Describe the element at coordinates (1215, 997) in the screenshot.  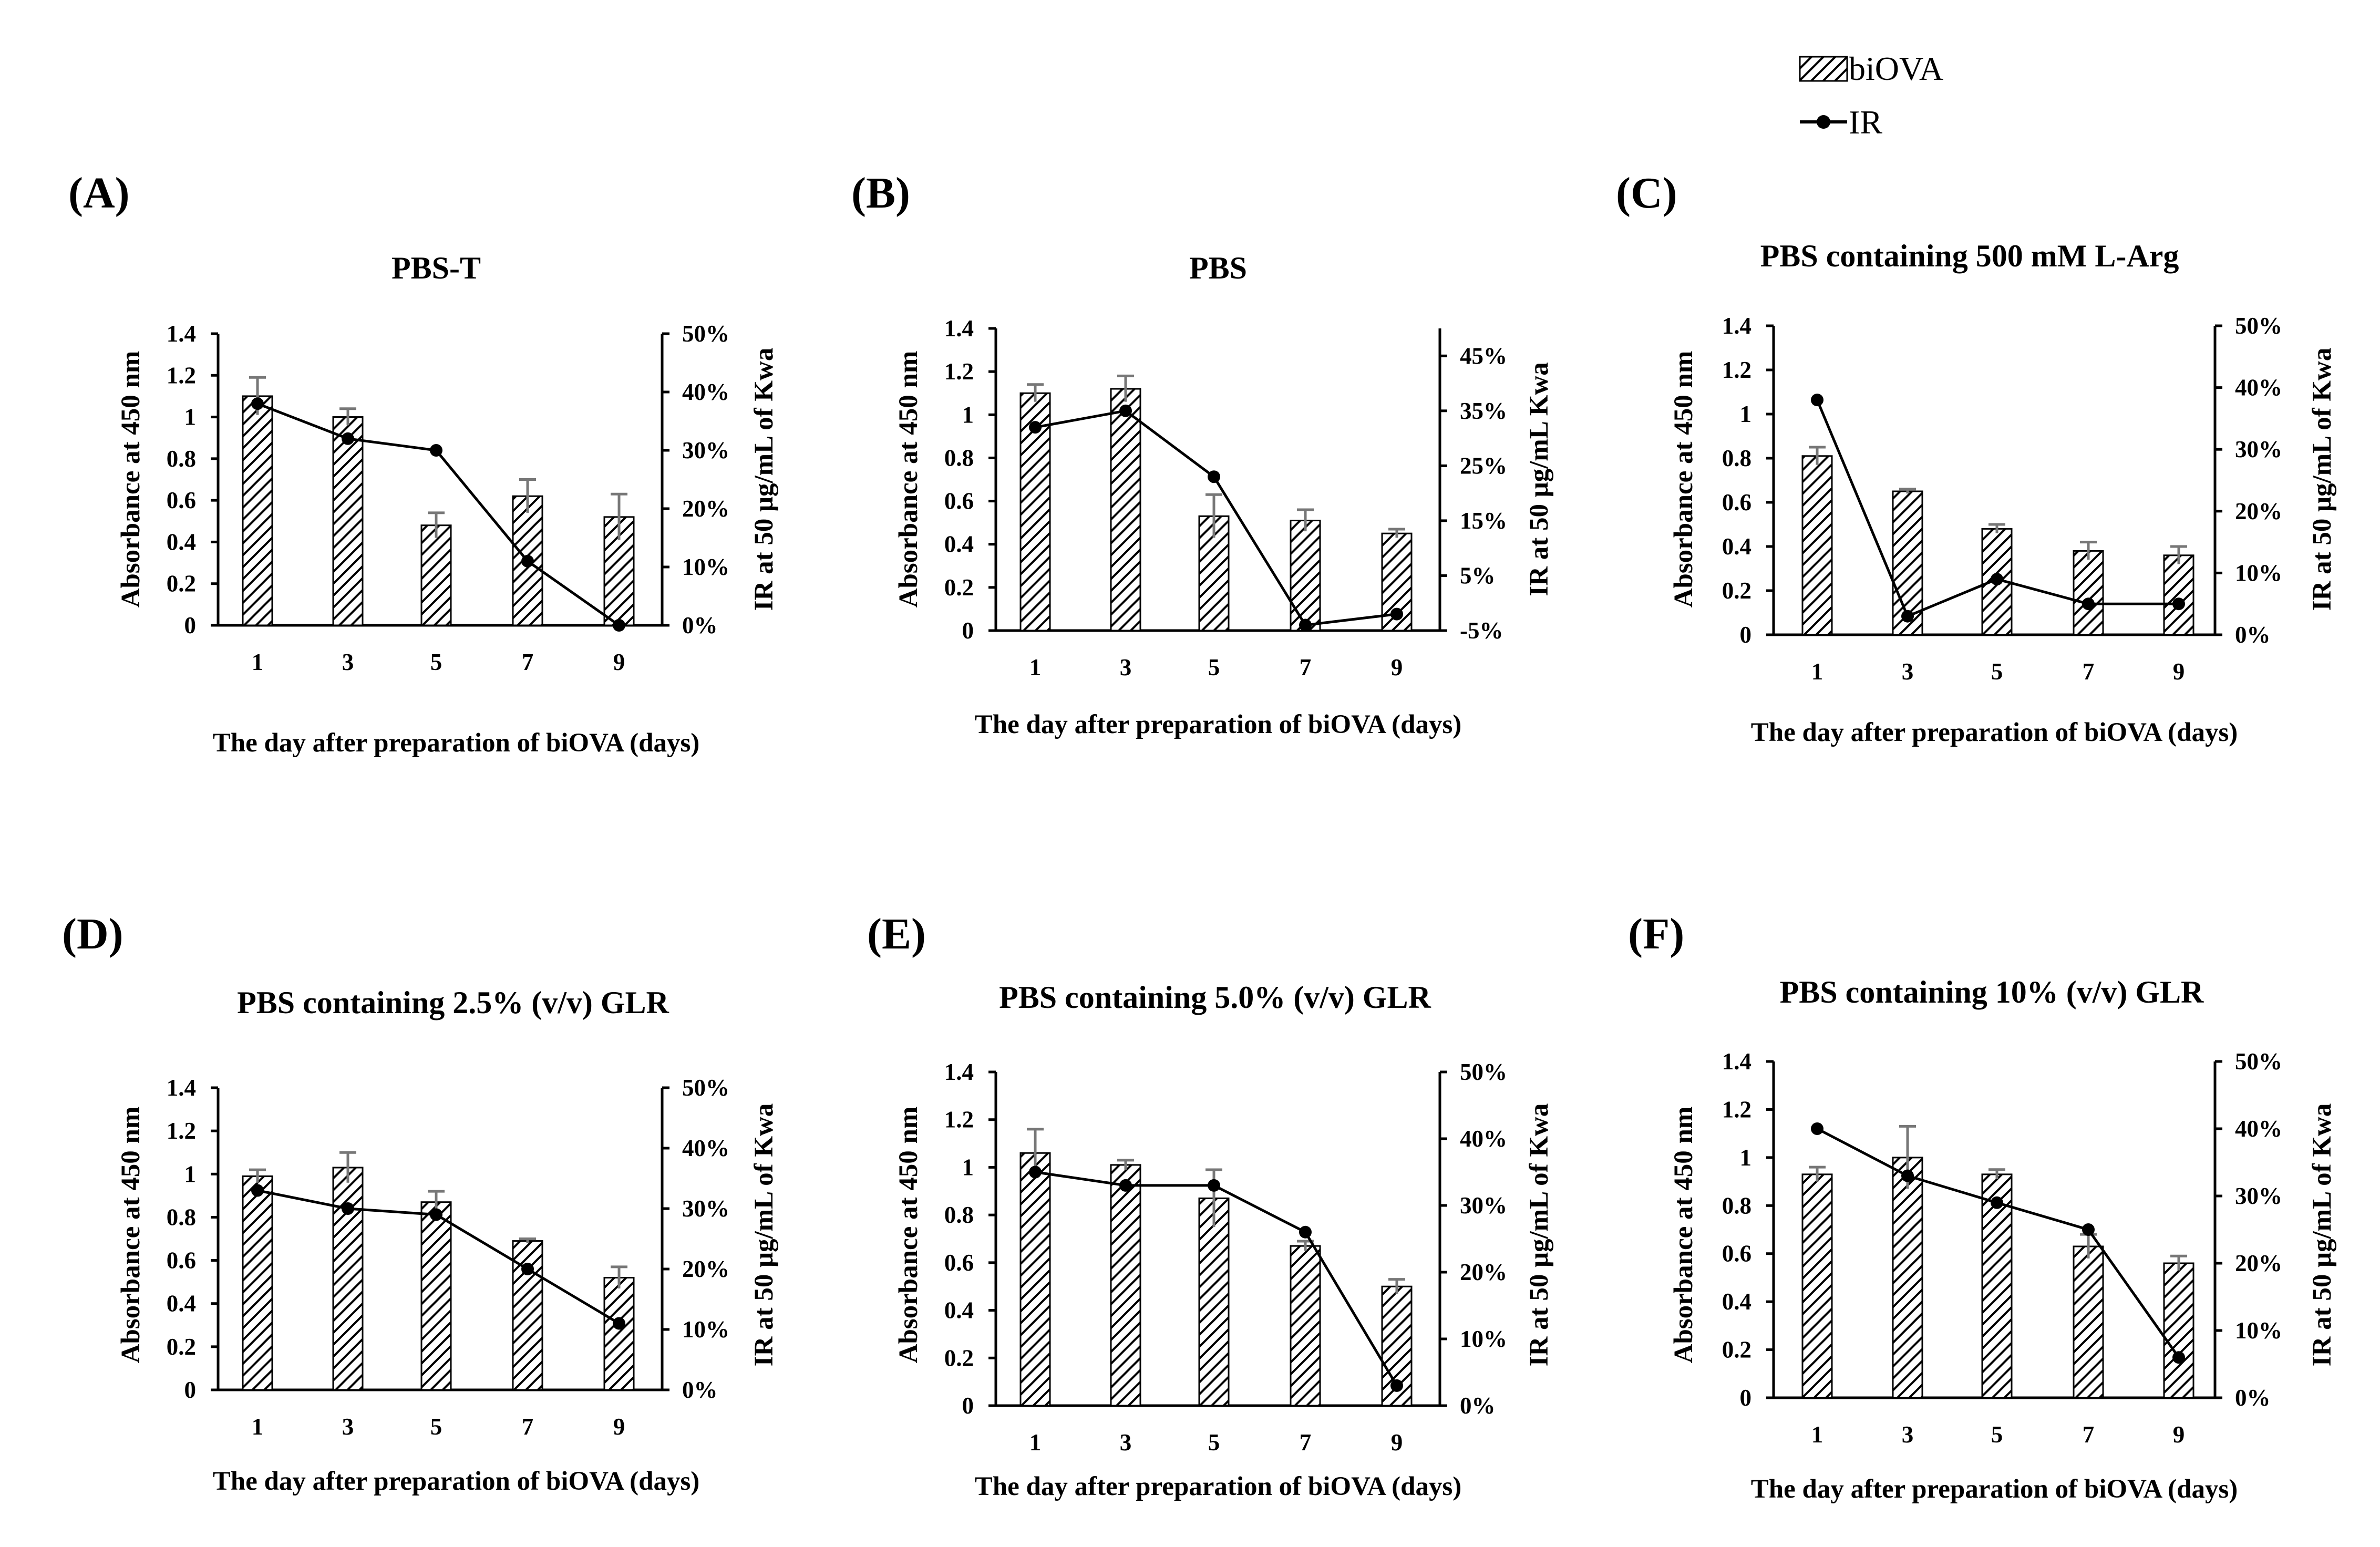
I see `chart-title: PBS containing 5.0% (v/v) GLR` at that location.